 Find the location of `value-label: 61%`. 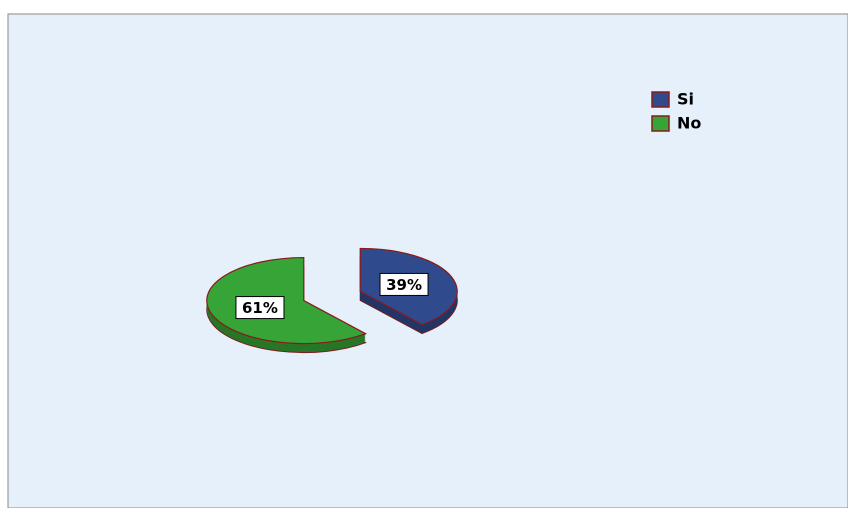

value-label: 61% is located at coordinates (260, 308).